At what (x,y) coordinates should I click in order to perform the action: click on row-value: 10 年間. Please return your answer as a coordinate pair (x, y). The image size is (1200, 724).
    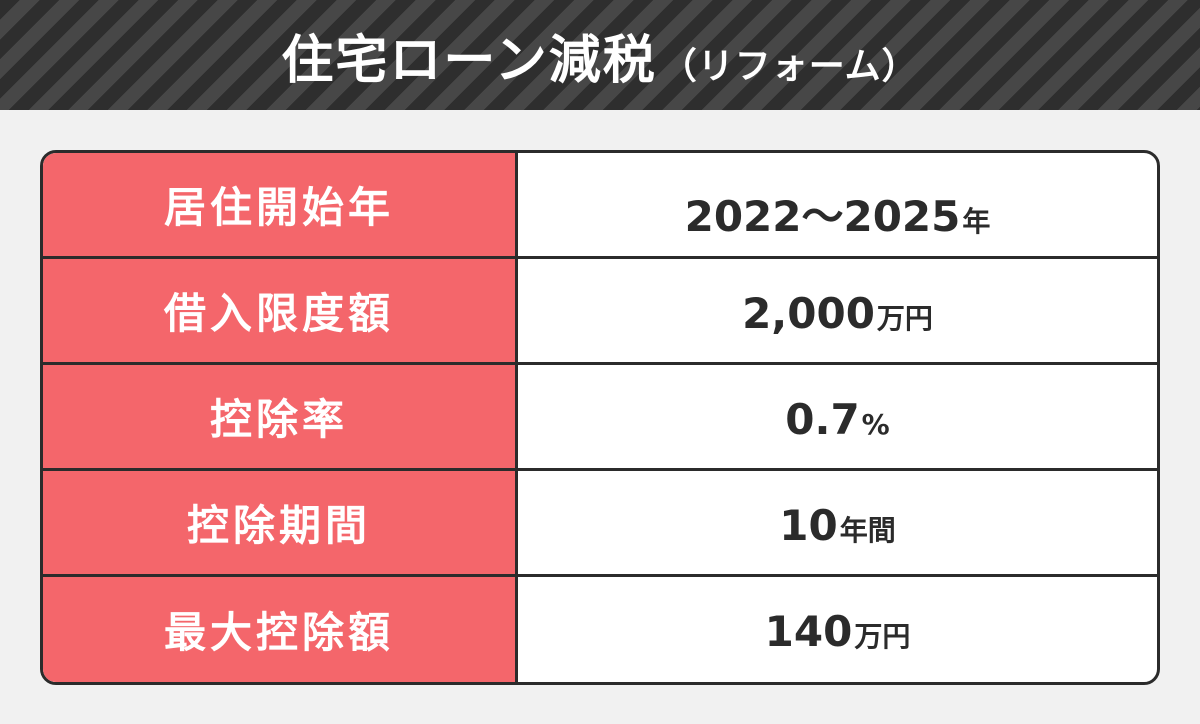
    Looking at the image, I should click on (837, 522).